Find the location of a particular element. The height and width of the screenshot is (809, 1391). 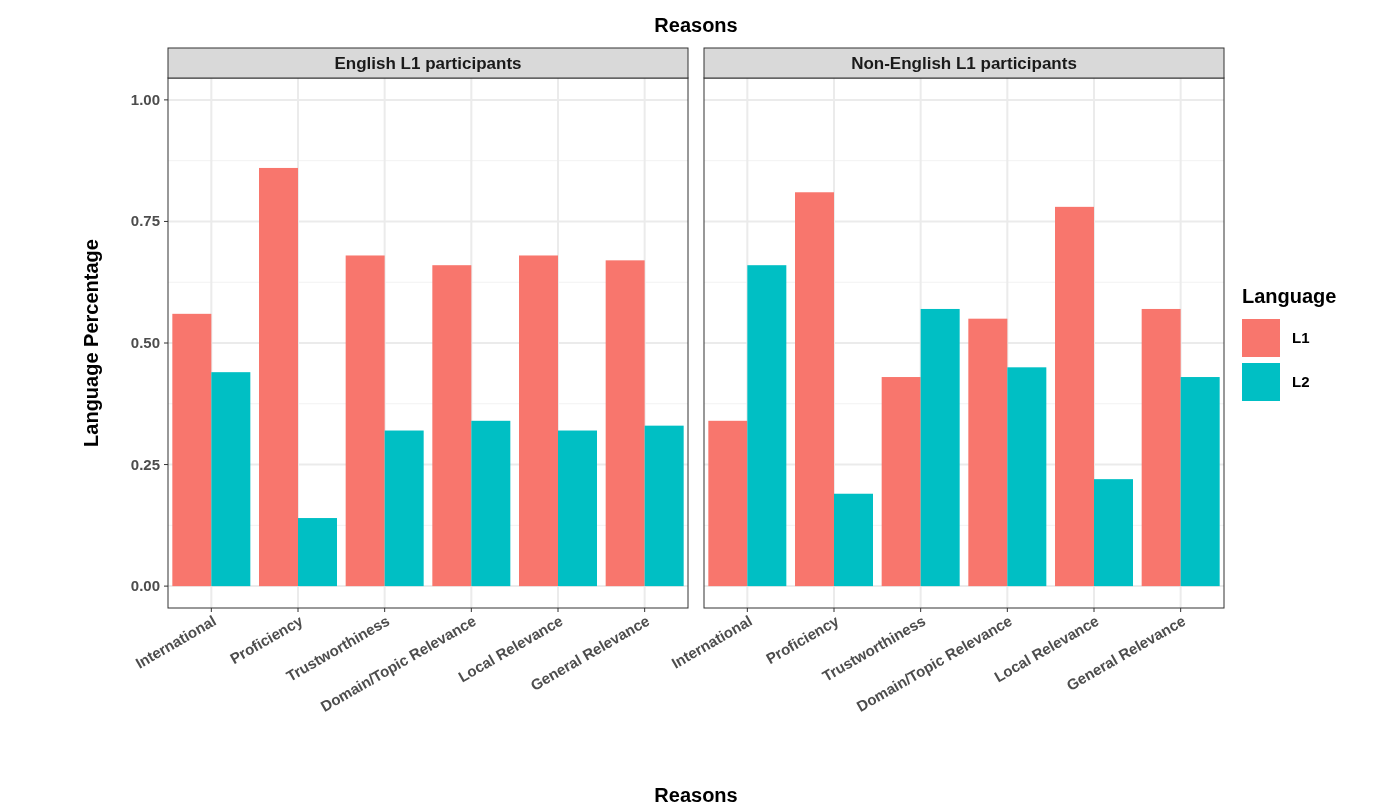

y-tick-label: 0.75 is located at coordinates (145, 221).